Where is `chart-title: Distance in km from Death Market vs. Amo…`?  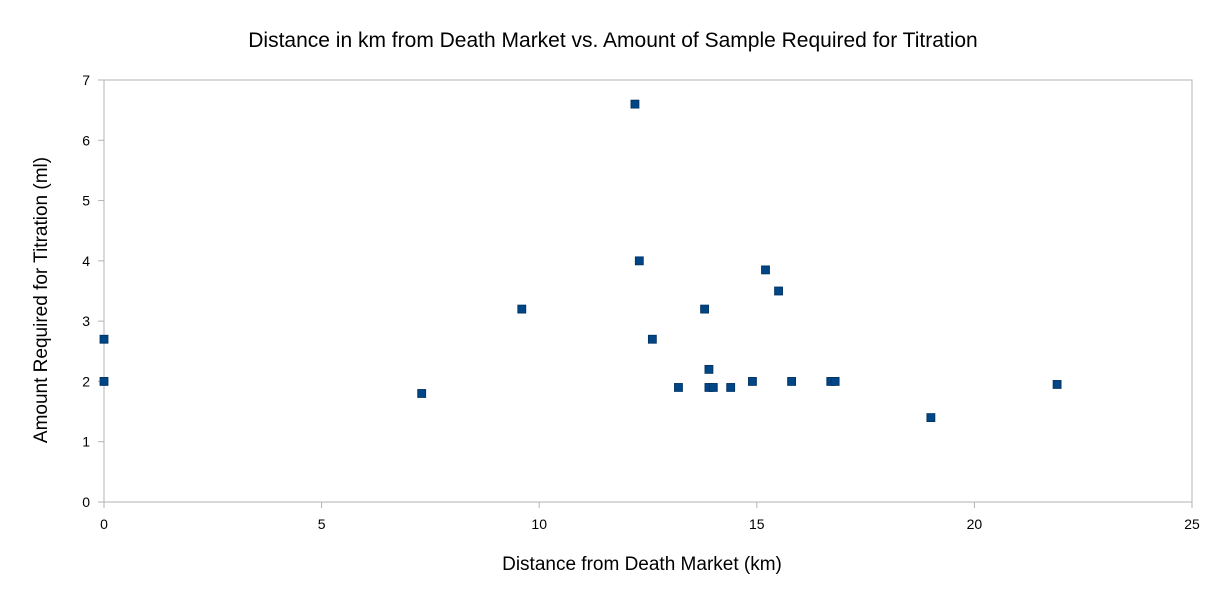
chart-title: Distance in km from Death Market vs. Amo… is located at coordinates (612, 40).